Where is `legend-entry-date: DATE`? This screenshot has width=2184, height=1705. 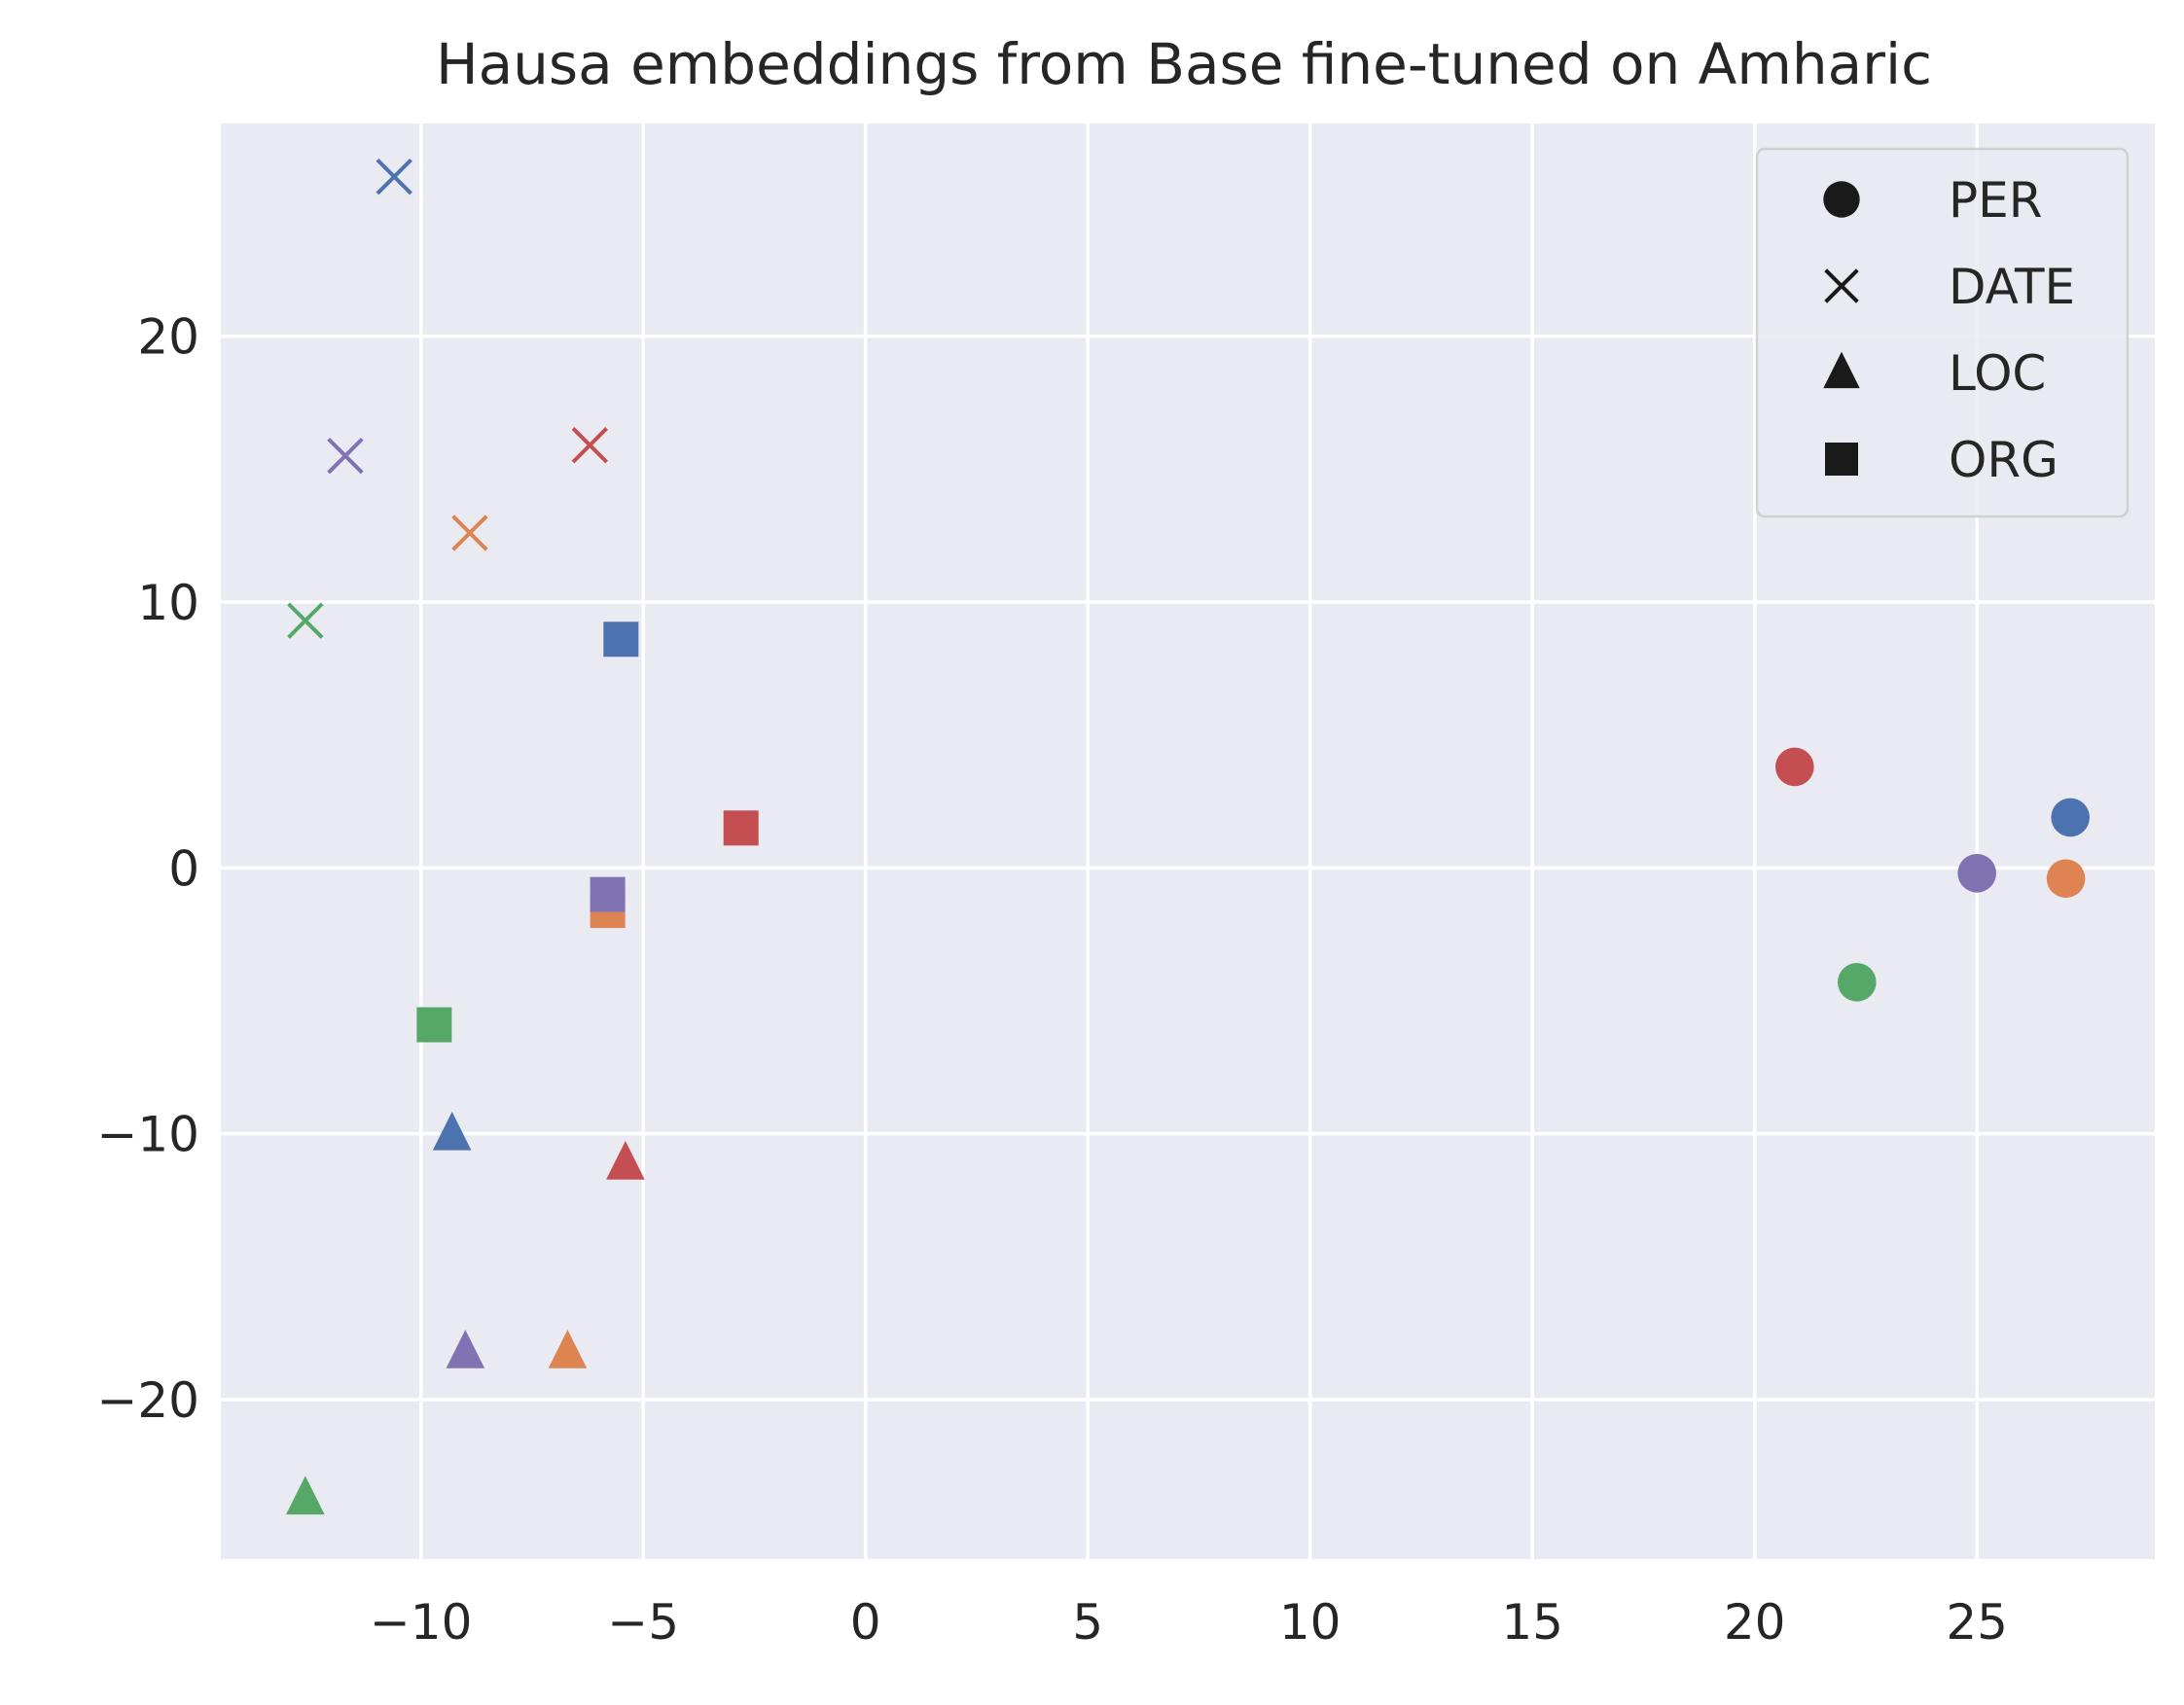
legend-entry-date: DATE is located at coordinates (1949, 287).